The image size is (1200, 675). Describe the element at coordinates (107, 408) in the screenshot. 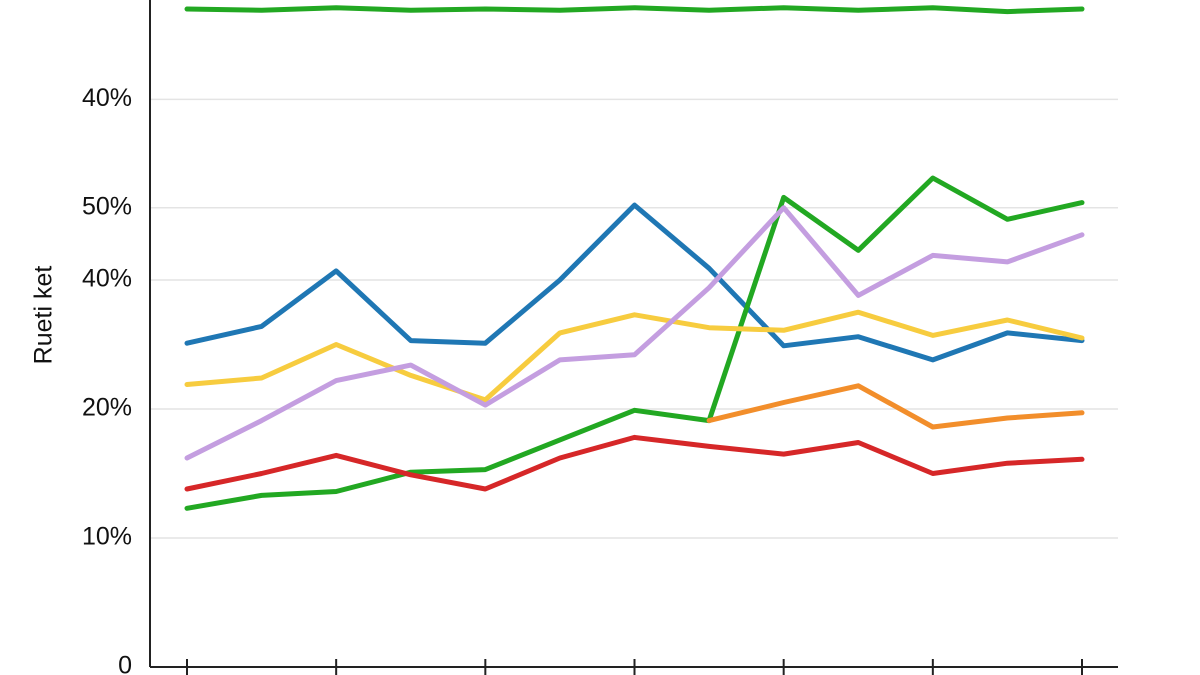

I see `y-tick-label: 20%` at that location.